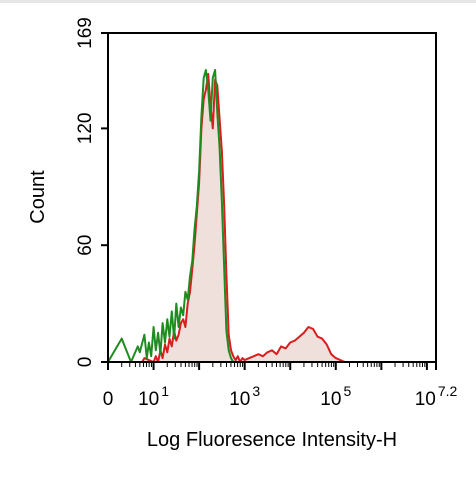  I want to click on x-tick-label: 10 1, so click(153, 396).